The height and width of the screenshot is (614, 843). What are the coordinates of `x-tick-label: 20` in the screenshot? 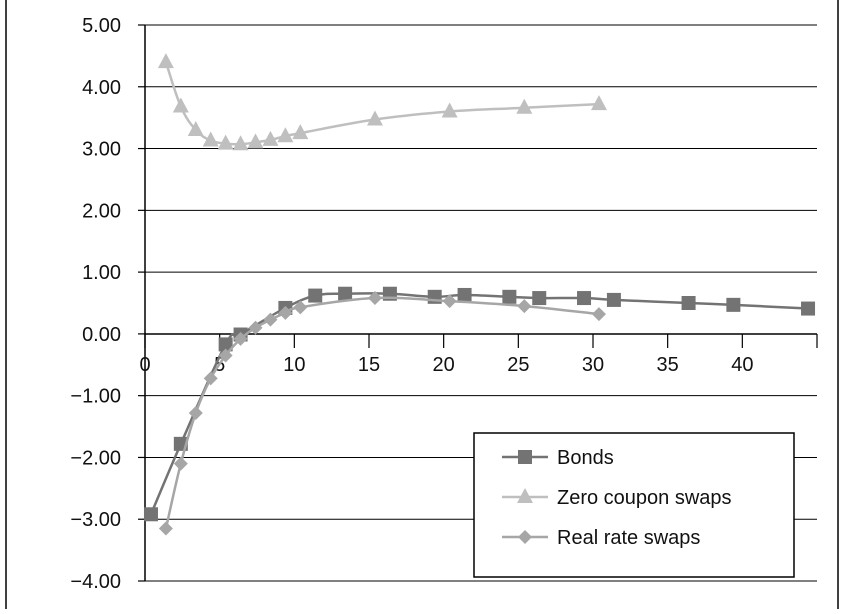 It's located at (444, 365).